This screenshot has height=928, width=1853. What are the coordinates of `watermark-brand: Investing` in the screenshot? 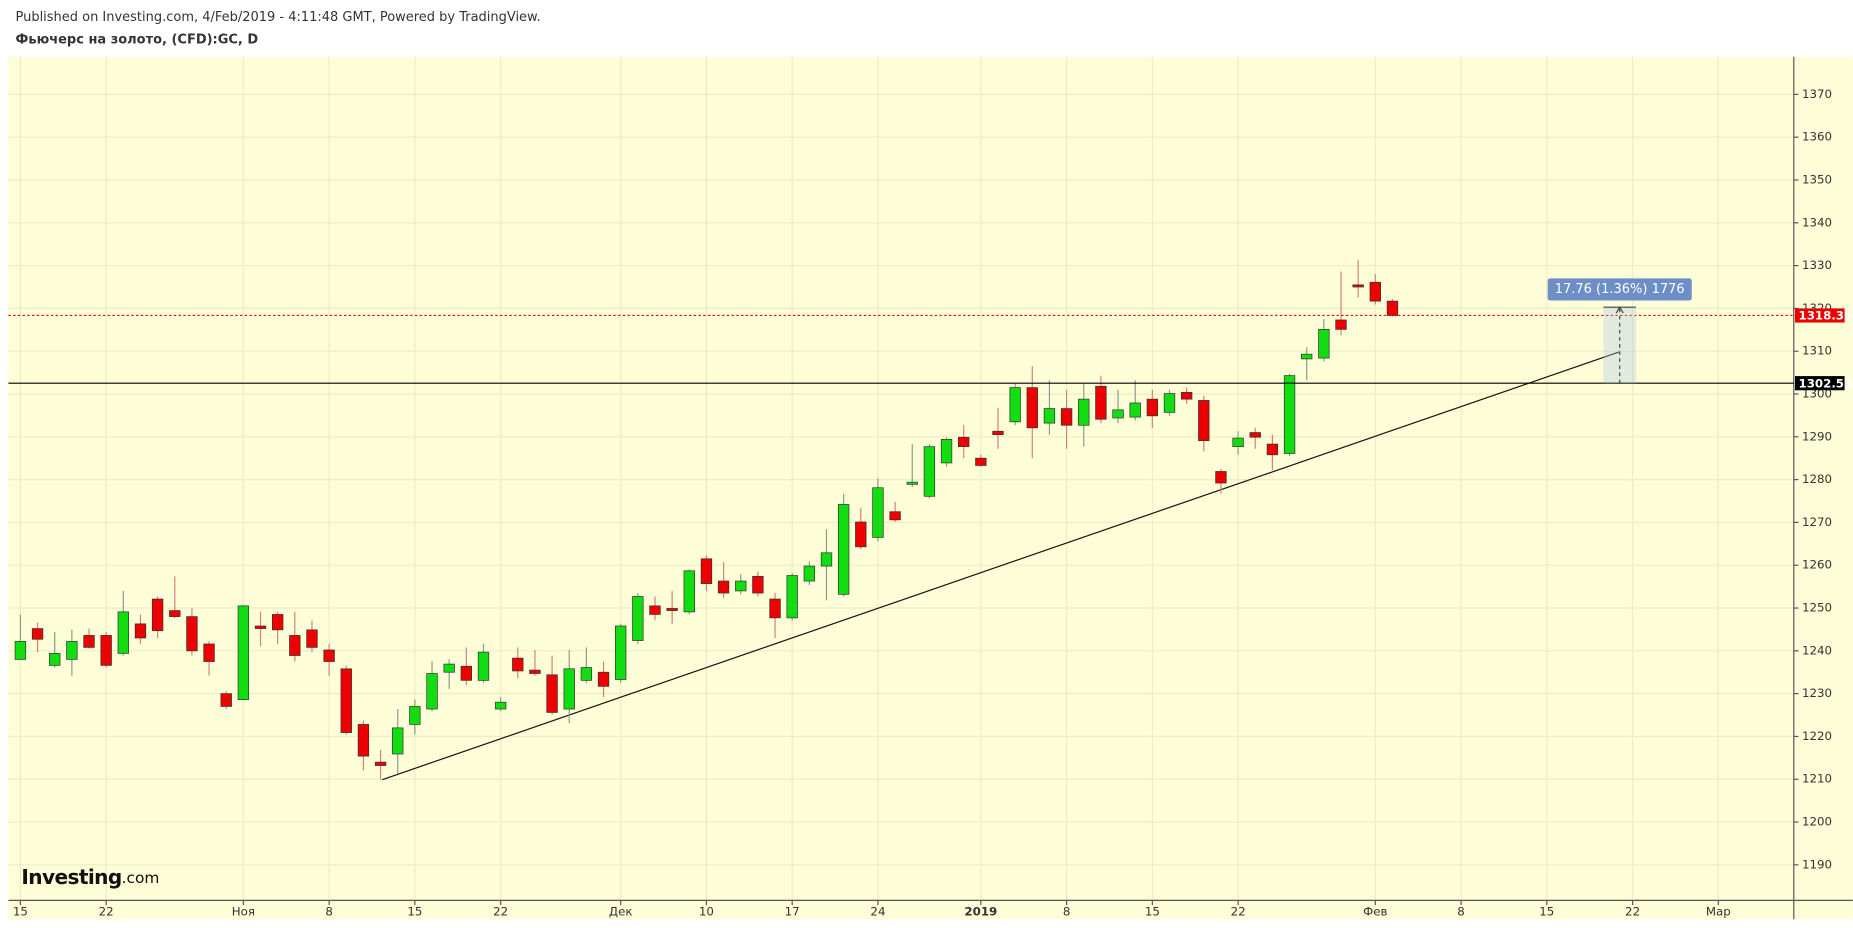 It's located at (71, 876).